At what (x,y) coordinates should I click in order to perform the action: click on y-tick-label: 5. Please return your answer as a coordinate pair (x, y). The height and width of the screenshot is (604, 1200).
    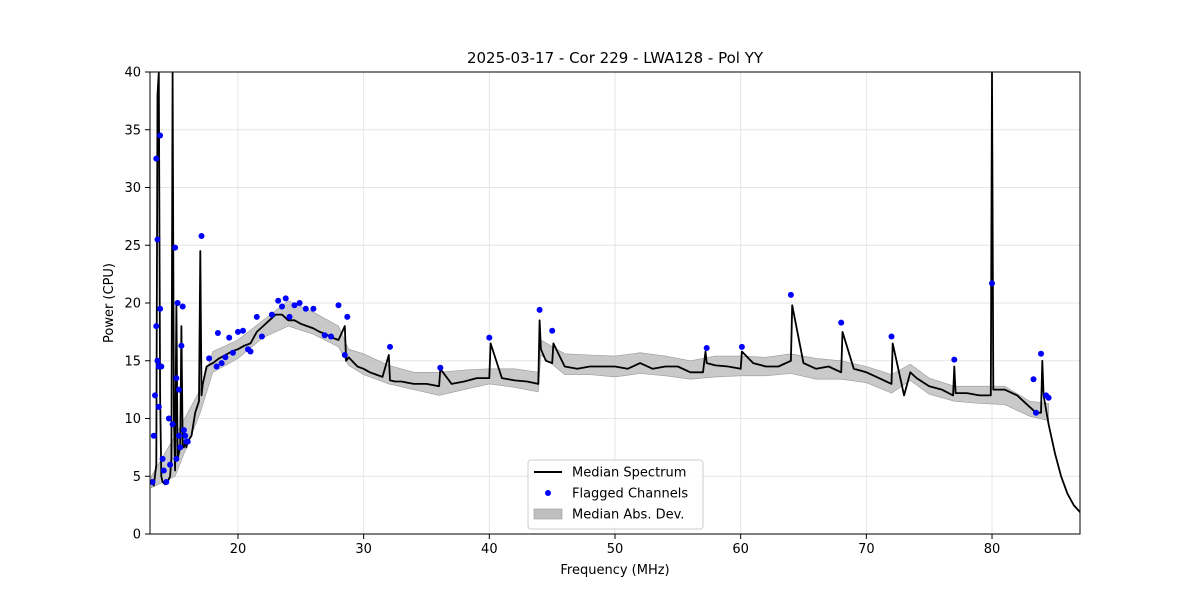
    Looking at the image, I should click on (137, 477).